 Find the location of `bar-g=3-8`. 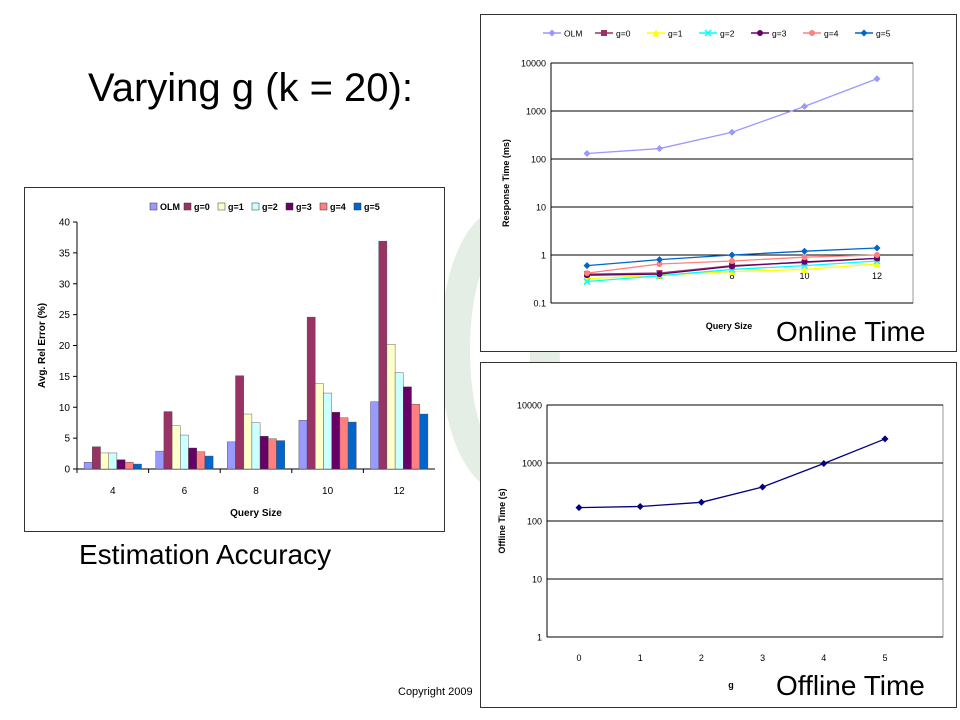

bar-g=3-8 is located at coordinates (264, 453).